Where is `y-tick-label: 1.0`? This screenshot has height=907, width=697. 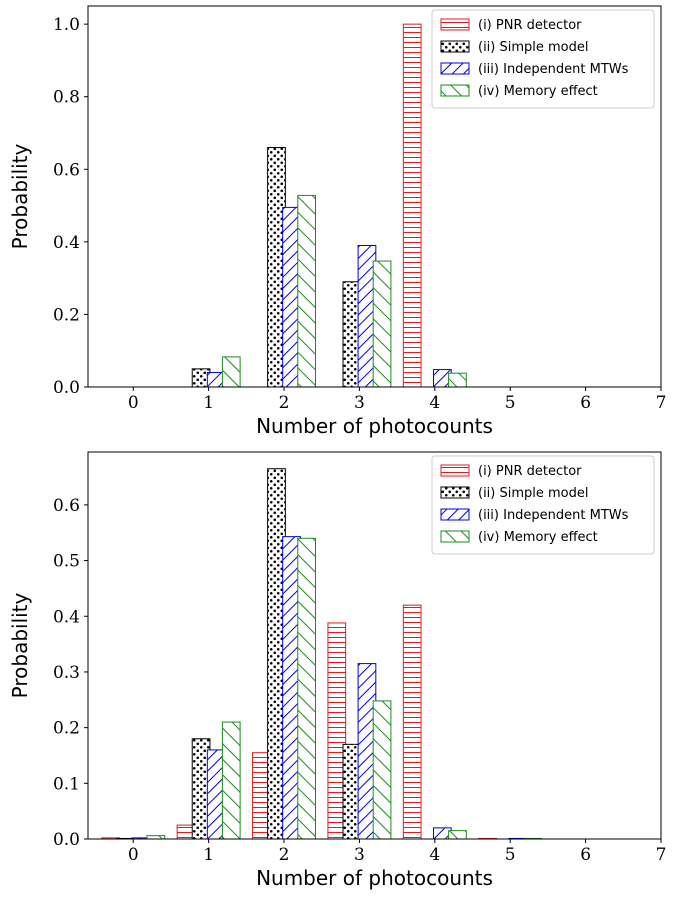
y-tick-label: 1.0 is located at coordinates (66, 25).